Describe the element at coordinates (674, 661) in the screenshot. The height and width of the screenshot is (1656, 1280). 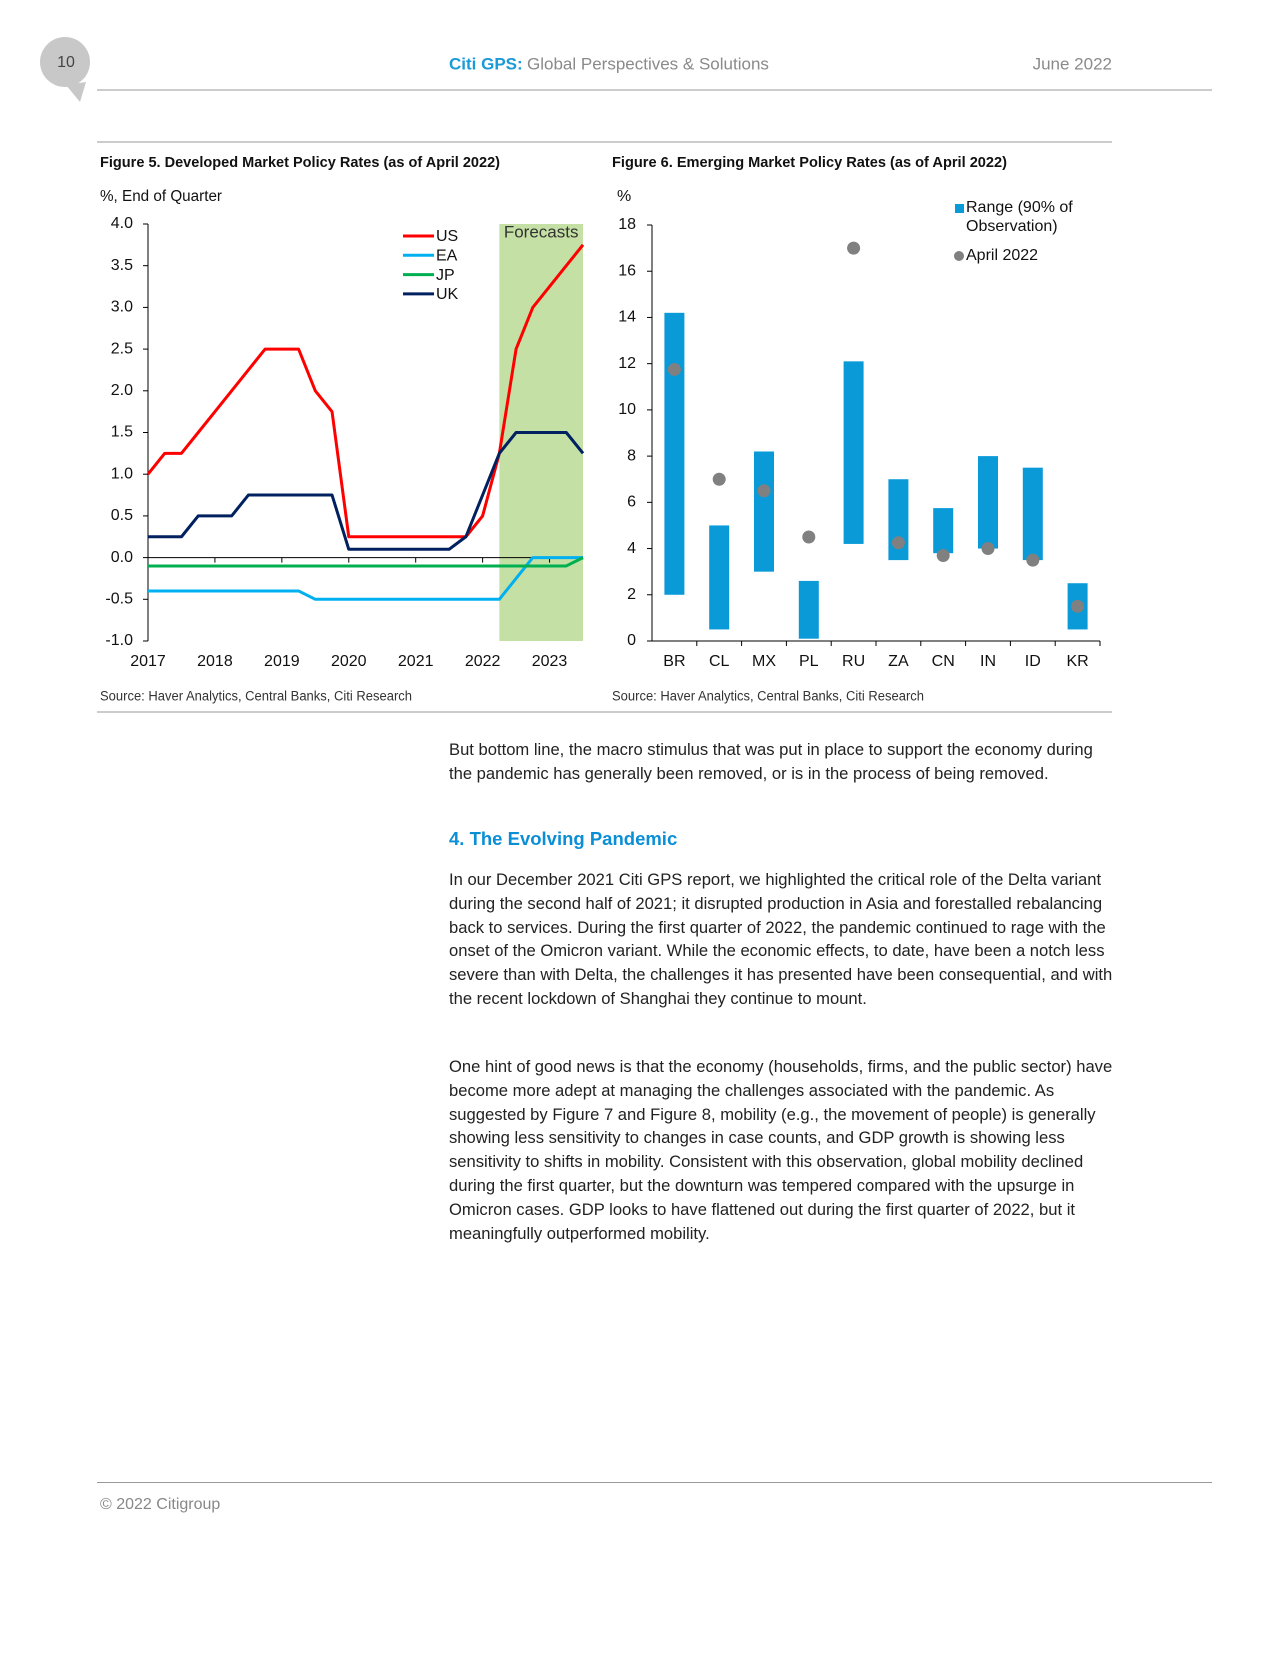
I see `x-tick-label: BR` at that location.